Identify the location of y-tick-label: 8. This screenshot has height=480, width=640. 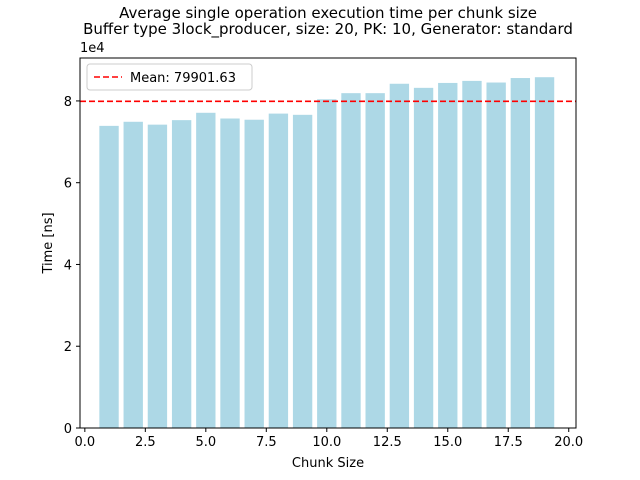
(68, 102).